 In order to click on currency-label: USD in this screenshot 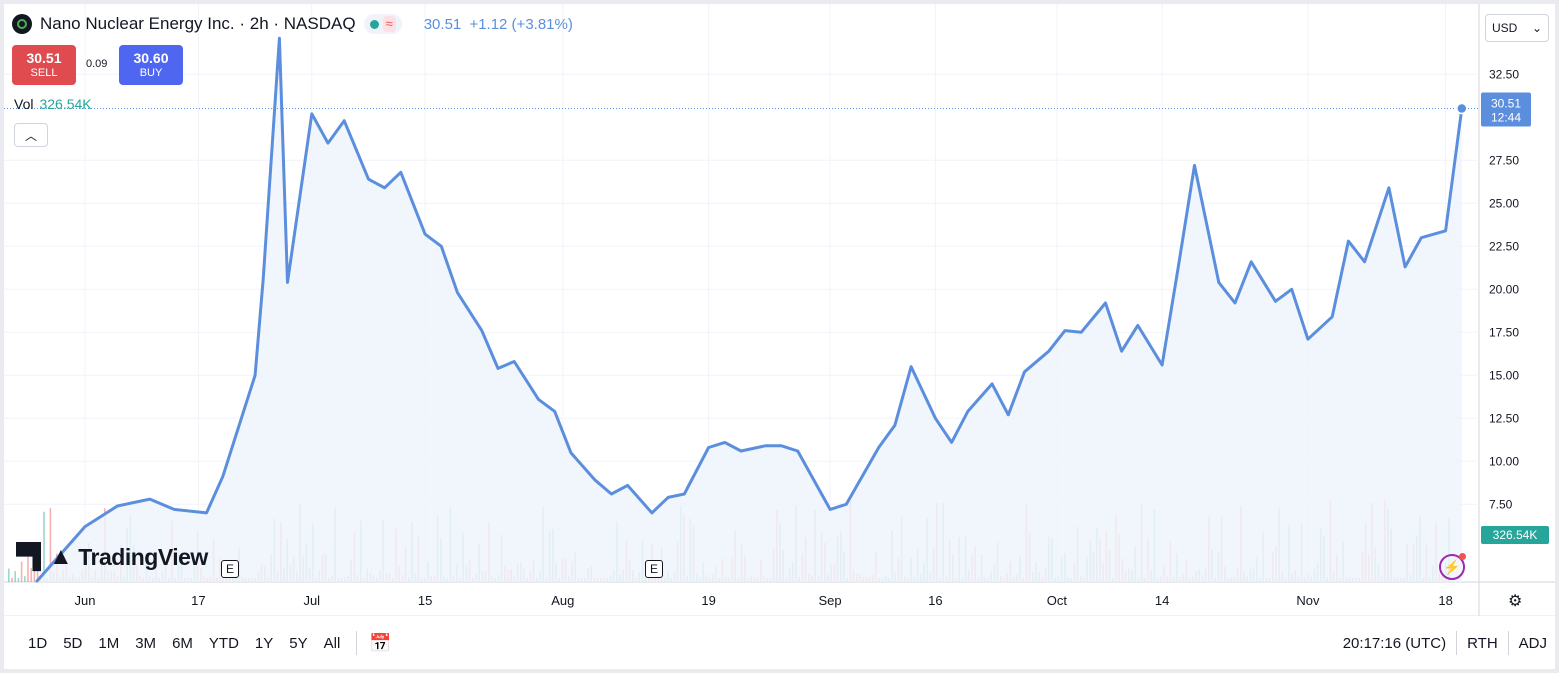, I will do `click(1505, 28)`.